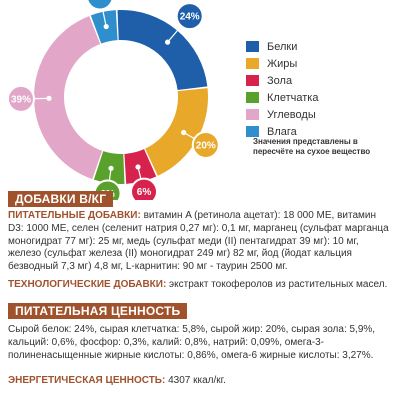 Image resolution: width=400 pixels, height=400 pixels. I want to click on legend-item-5: Углеводы, so click(282, 114).